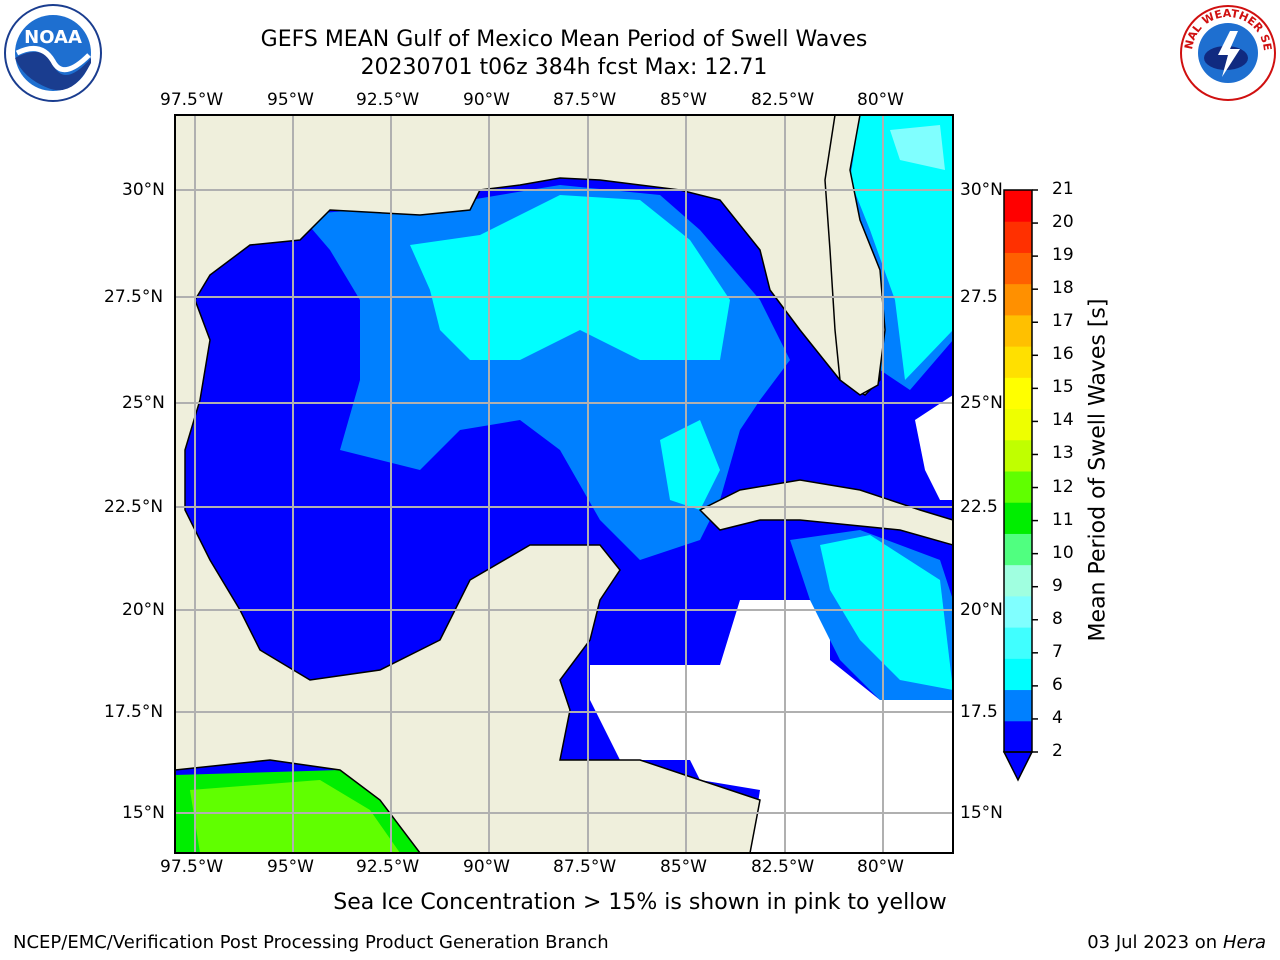 The height and width of the screenshot is (960, 1280). What do you see at coordinates (683, 867) in the screenshot?
I see `lon-label-bottom: 85°W` at bounding box center [683, 867].